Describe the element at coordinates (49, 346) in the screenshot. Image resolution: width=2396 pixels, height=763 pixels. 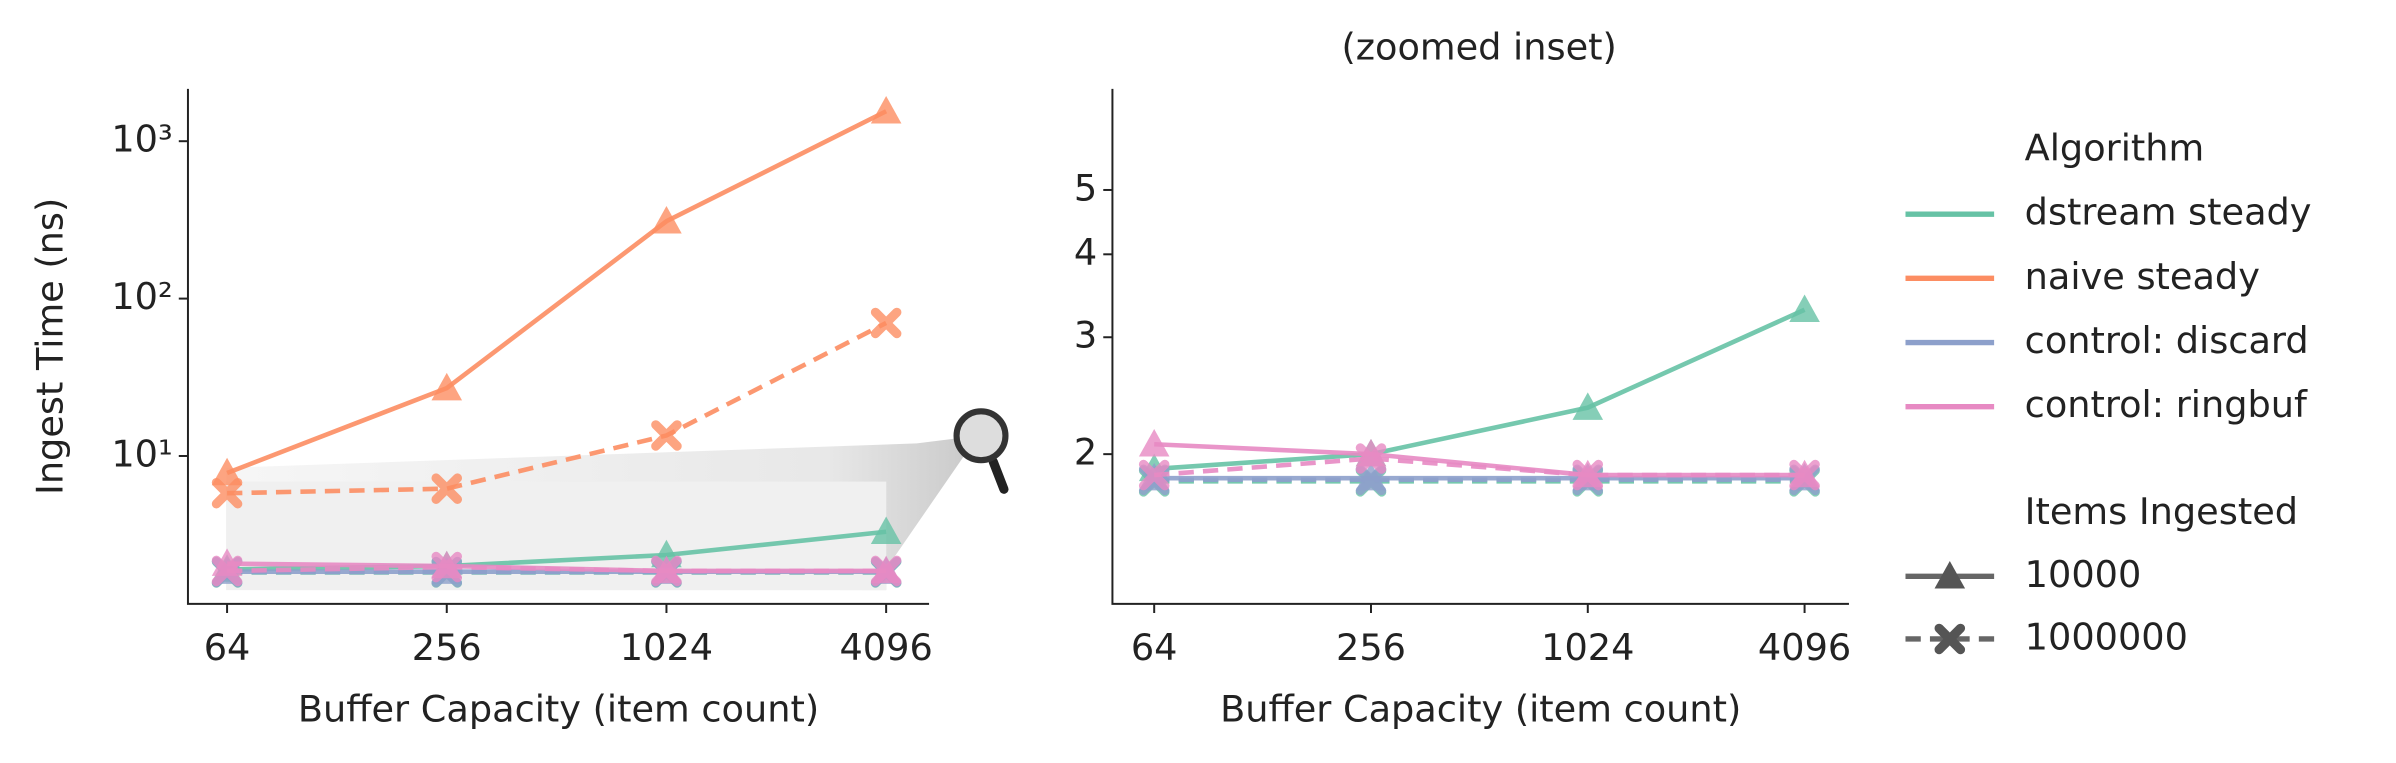
I see `y-axis-label: Ingest Time (ns)` at that location.